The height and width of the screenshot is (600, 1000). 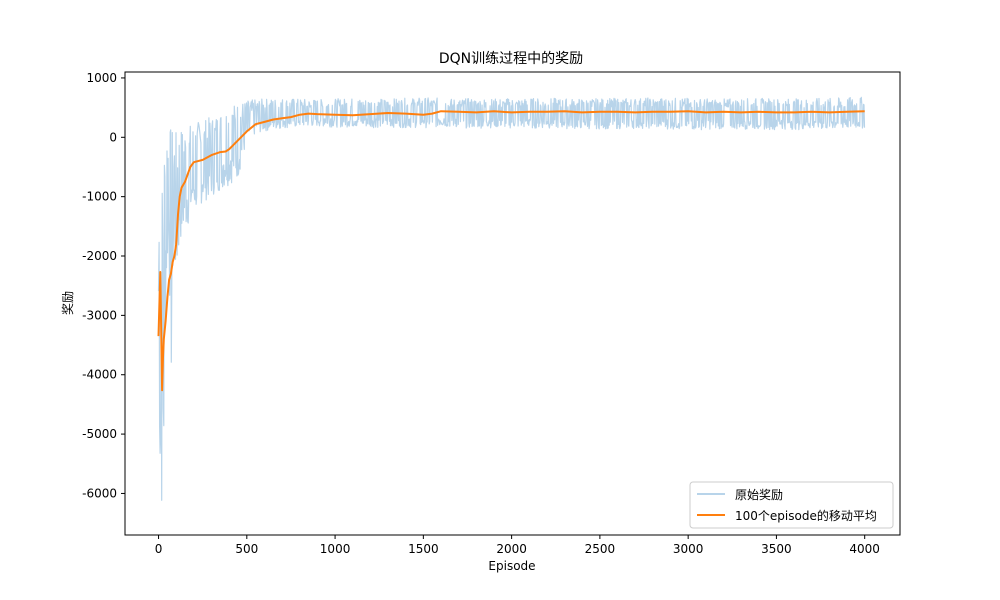 What do you see at coordinates (511, 58) in the screenshot?
I see `chart-title: DQN训练过程中的奖励` at bounding box center [511, 58].